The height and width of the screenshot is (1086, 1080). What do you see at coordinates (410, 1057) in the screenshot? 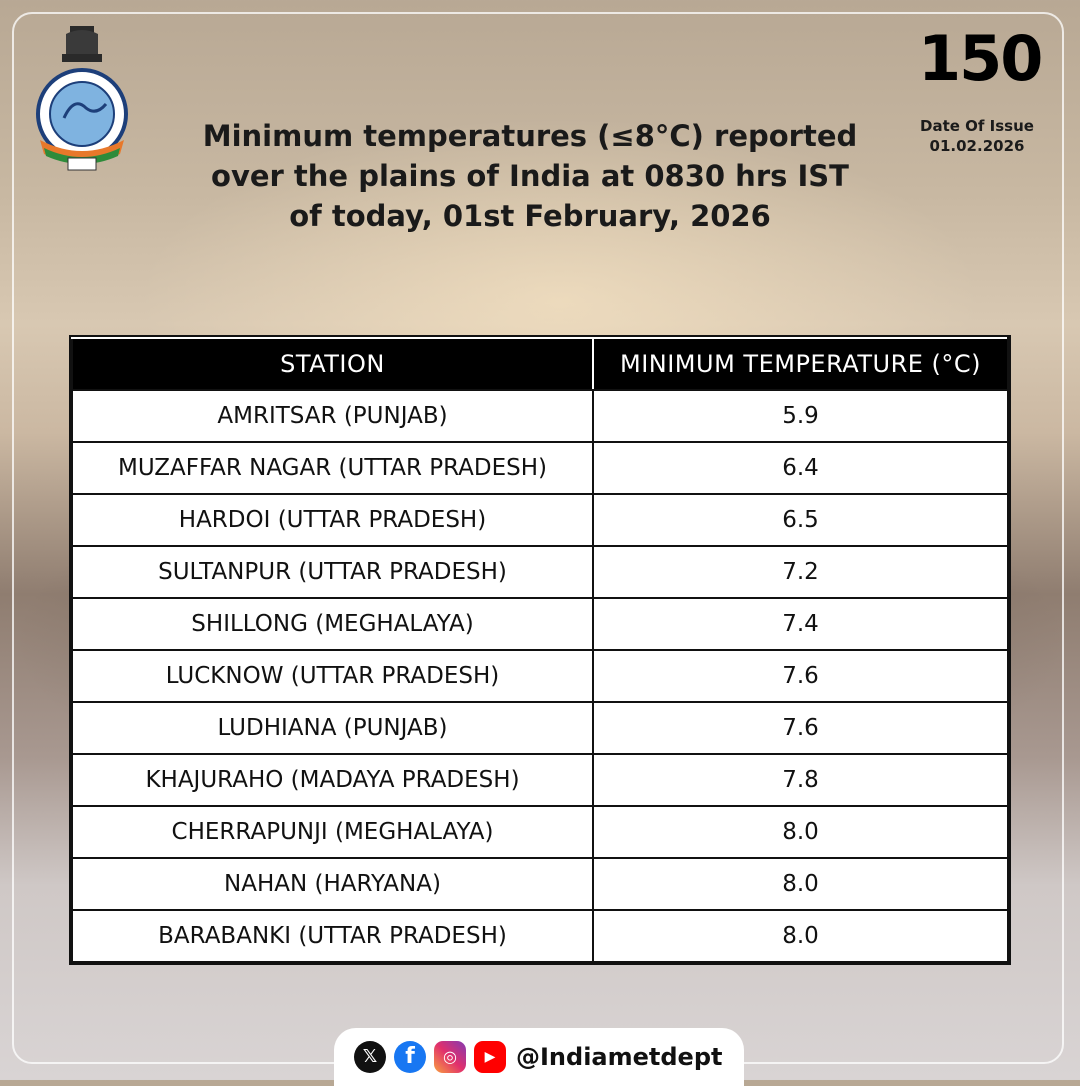
I see `facebook-icon: f` at bounding box center [410, 1057].